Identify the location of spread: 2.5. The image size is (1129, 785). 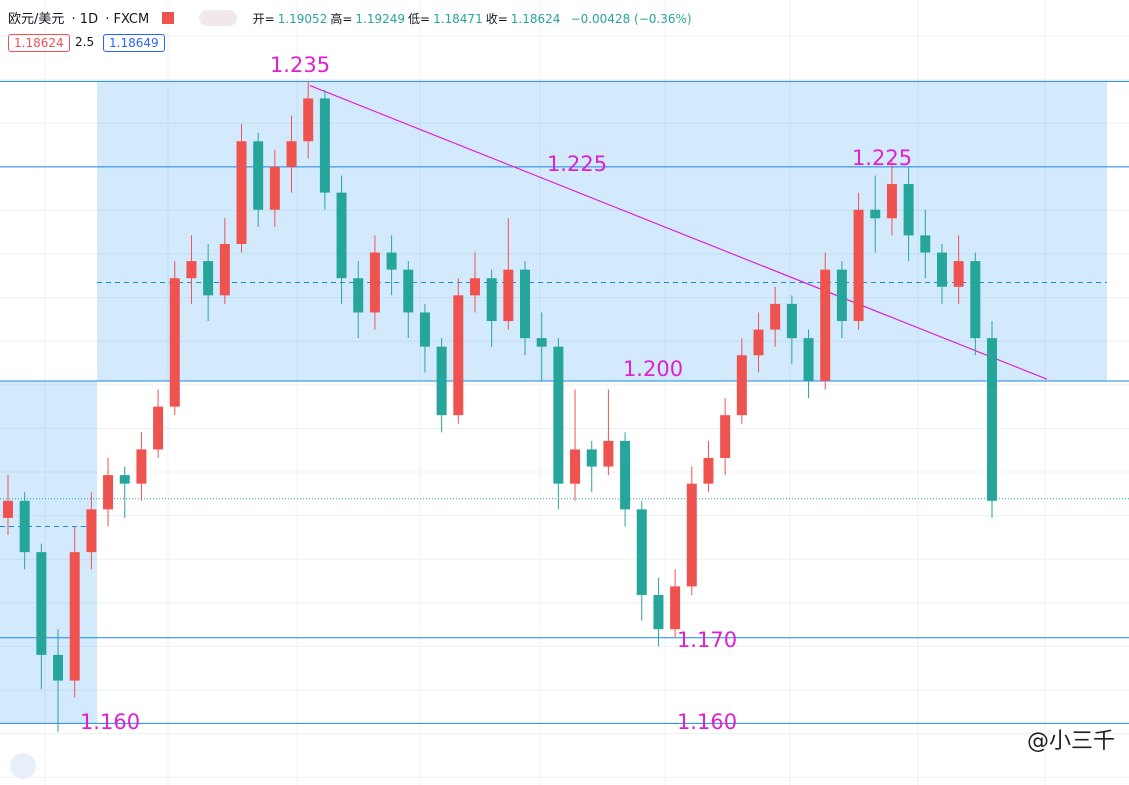
(85, 42).